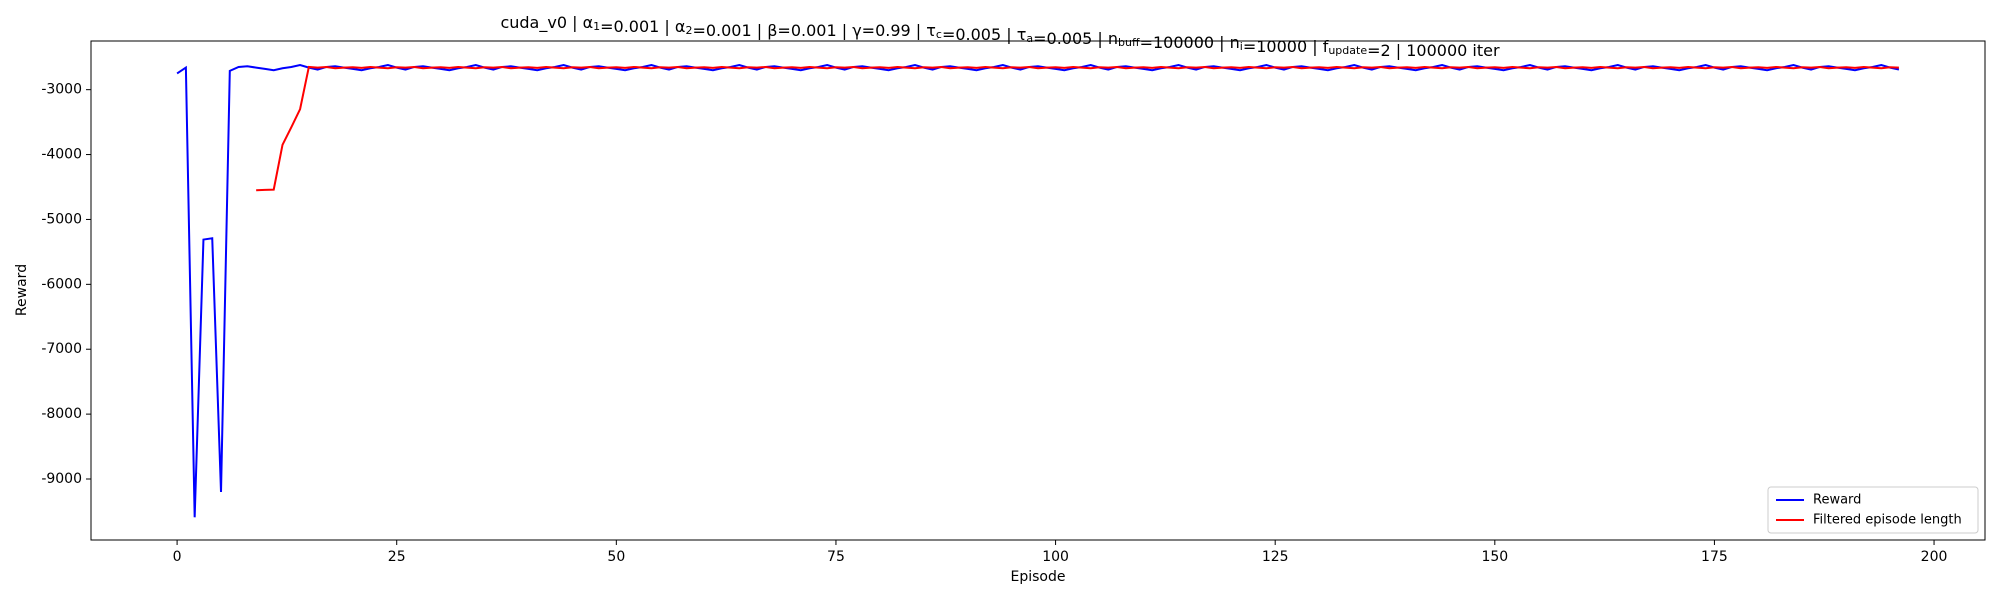  I want to click on y-tick-label: -3000, so click(61, 90).